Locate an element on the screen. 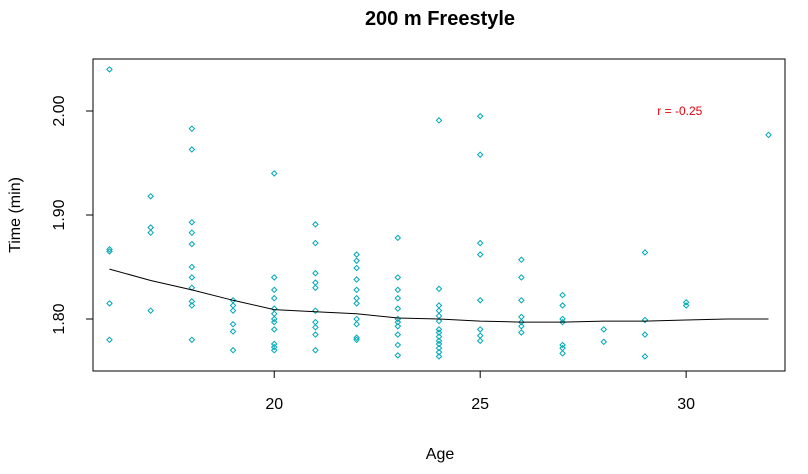 The image size is (808, 474). y-tick-label: 1.90 is located at coordinates (59, 214).